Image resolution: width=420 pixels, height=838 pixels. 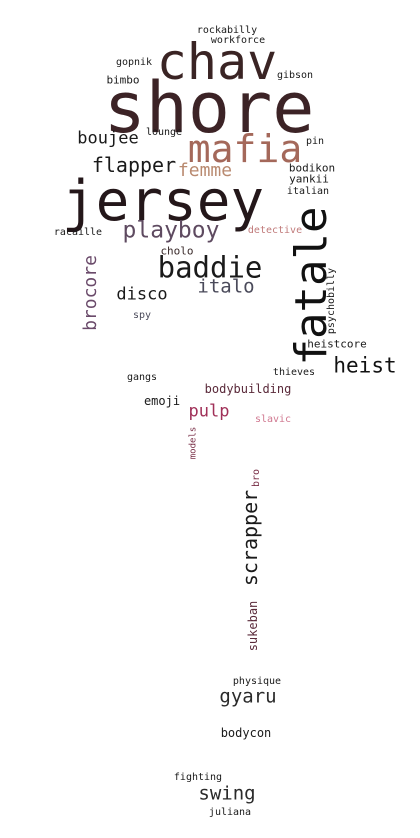 I want to click on word-jersey: jersey, so click(x=163, y=201).